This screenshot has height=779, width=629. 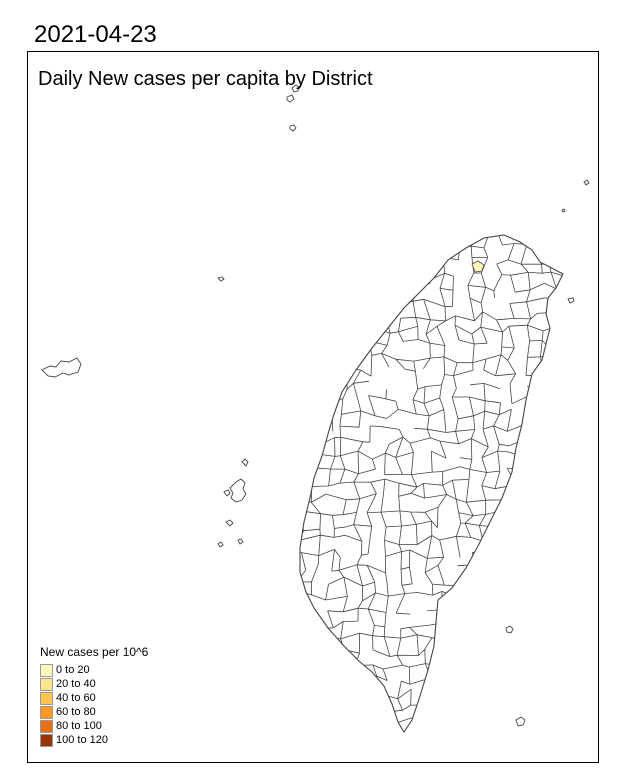 What do you see at coordinates (73, 669) in the screenshot?
I see `legend-label: 0 to 20` at bounding box center [73, 669].